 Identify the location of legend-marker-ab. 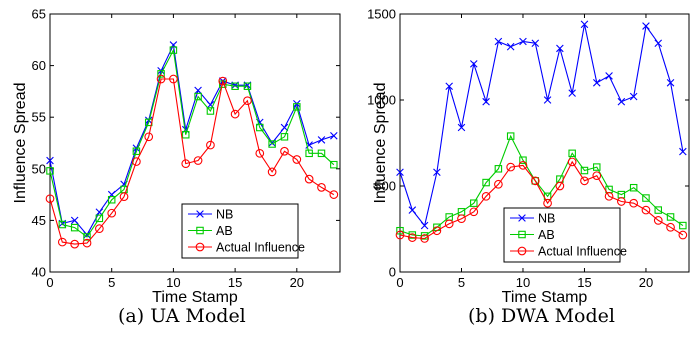
(200, 230).